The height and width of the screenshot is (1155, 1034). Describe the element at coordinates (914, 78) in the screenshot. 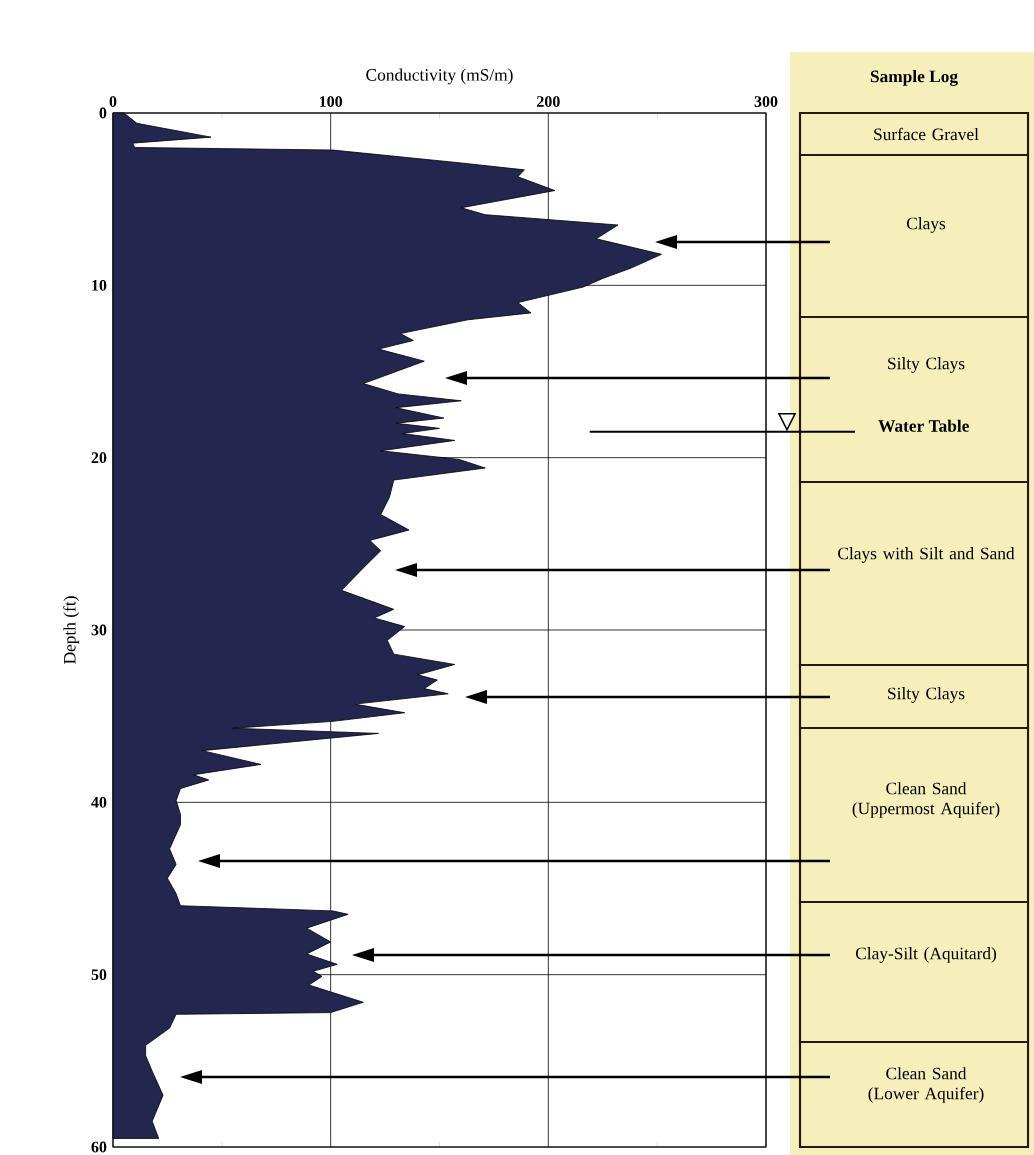

I see `text: Sample Log` at that location.